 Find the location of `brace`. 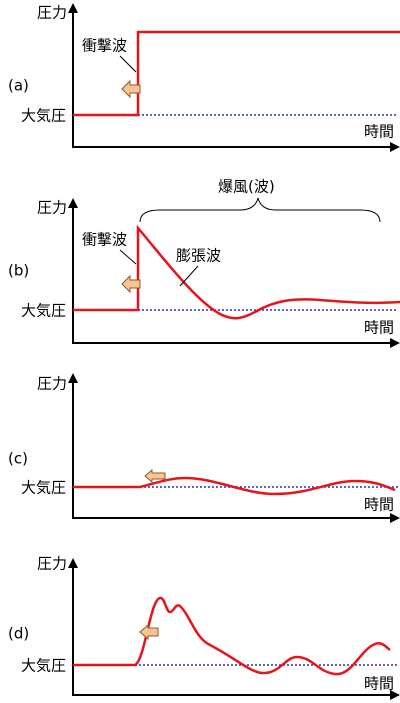

brace is located at coordinates (260, 210).